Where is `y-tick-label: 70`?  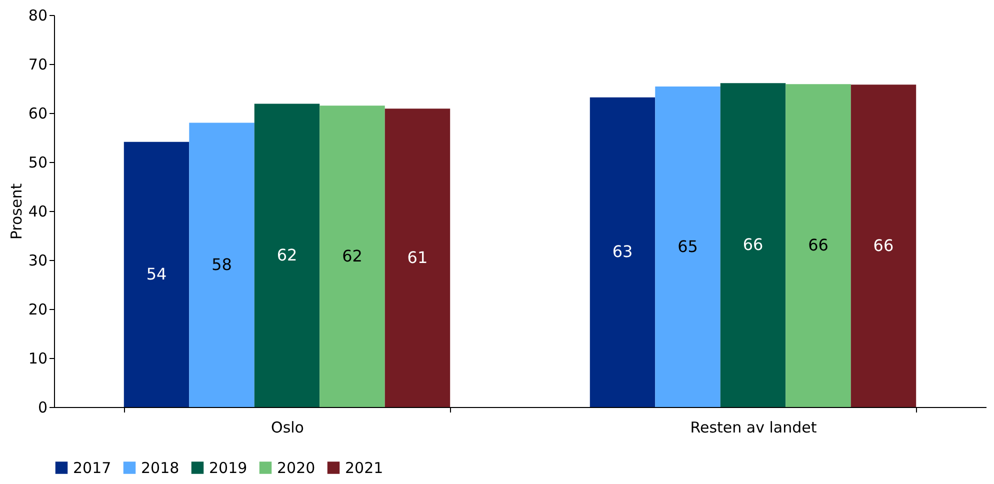
y-tick-label: 70 is located at coordinates (38, 65).